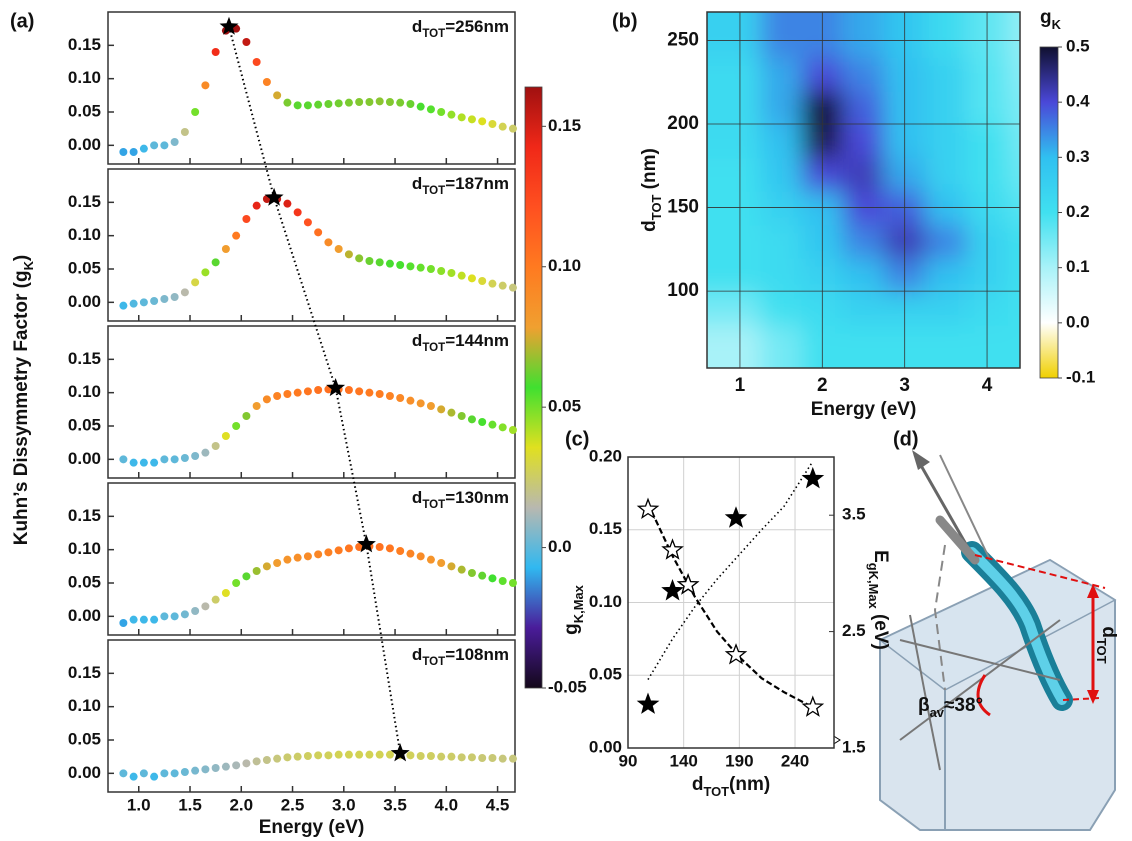 Image resolution: width=1132 pixels, height=841 pixels. I want to click on arrow-heads, so click(1093, 644).